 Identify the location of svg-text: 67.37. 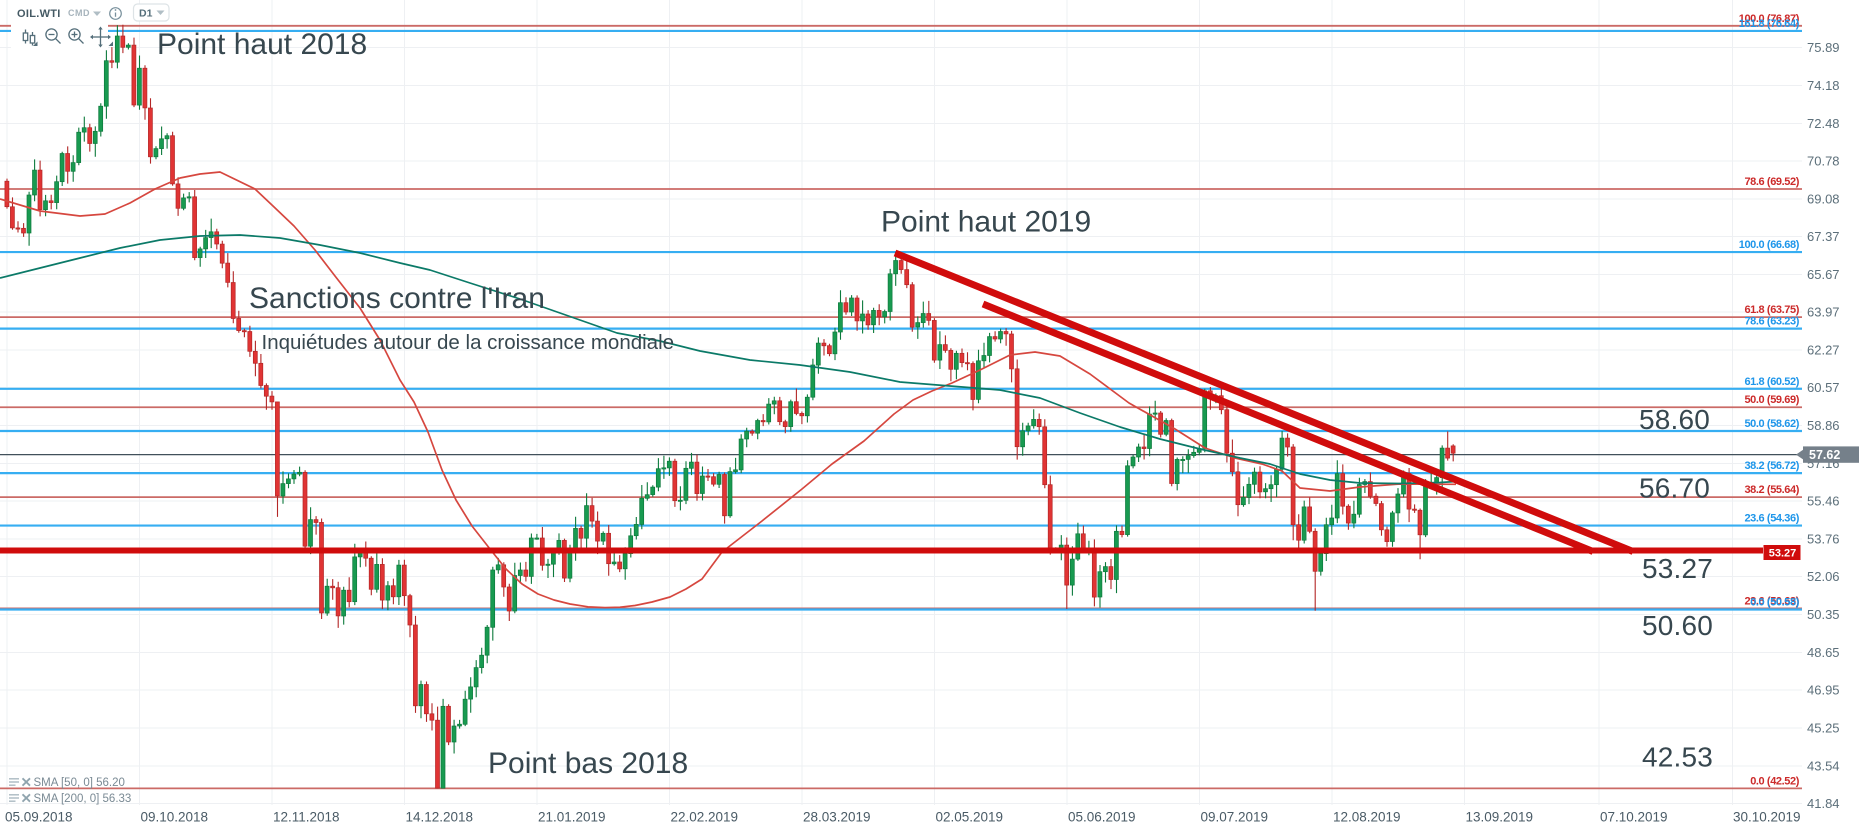
(1823, 236).